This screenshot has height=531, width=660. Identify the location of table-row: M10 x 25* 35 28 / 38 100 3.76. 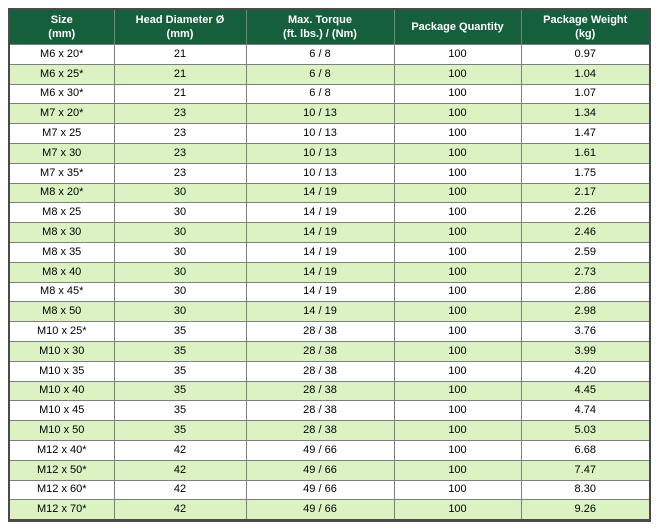
(329, 331).